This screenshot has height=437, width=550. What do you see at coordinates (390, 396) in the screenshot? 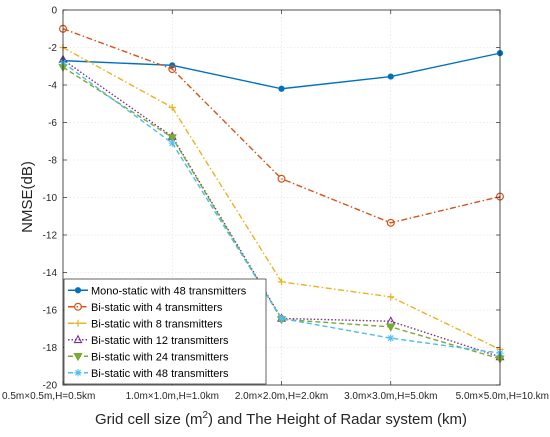
I see `x-tick-label: 3.0m×3.0m,H=5.0km` at bounding box center [390, 396].